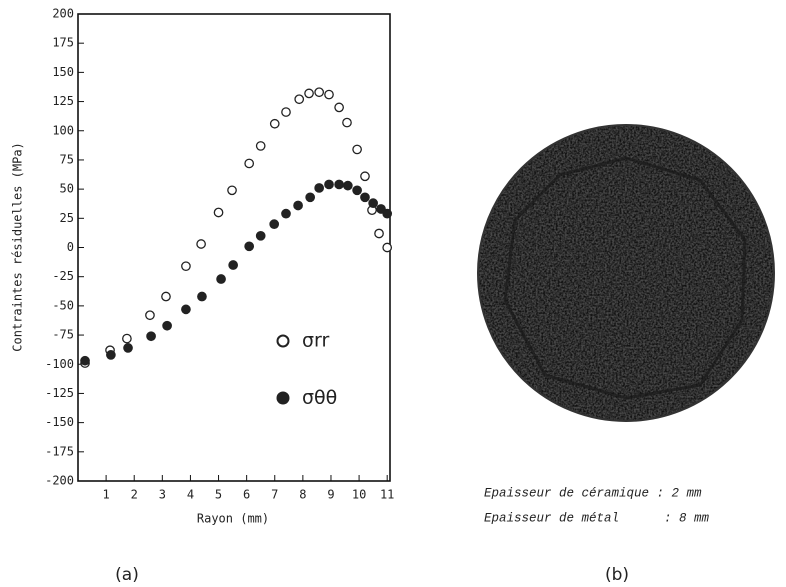  Describe the element at coordinates (593, 493) in the screenshot. I see `image-caption: Epaisseur de céramique : 2 mm` at that location.